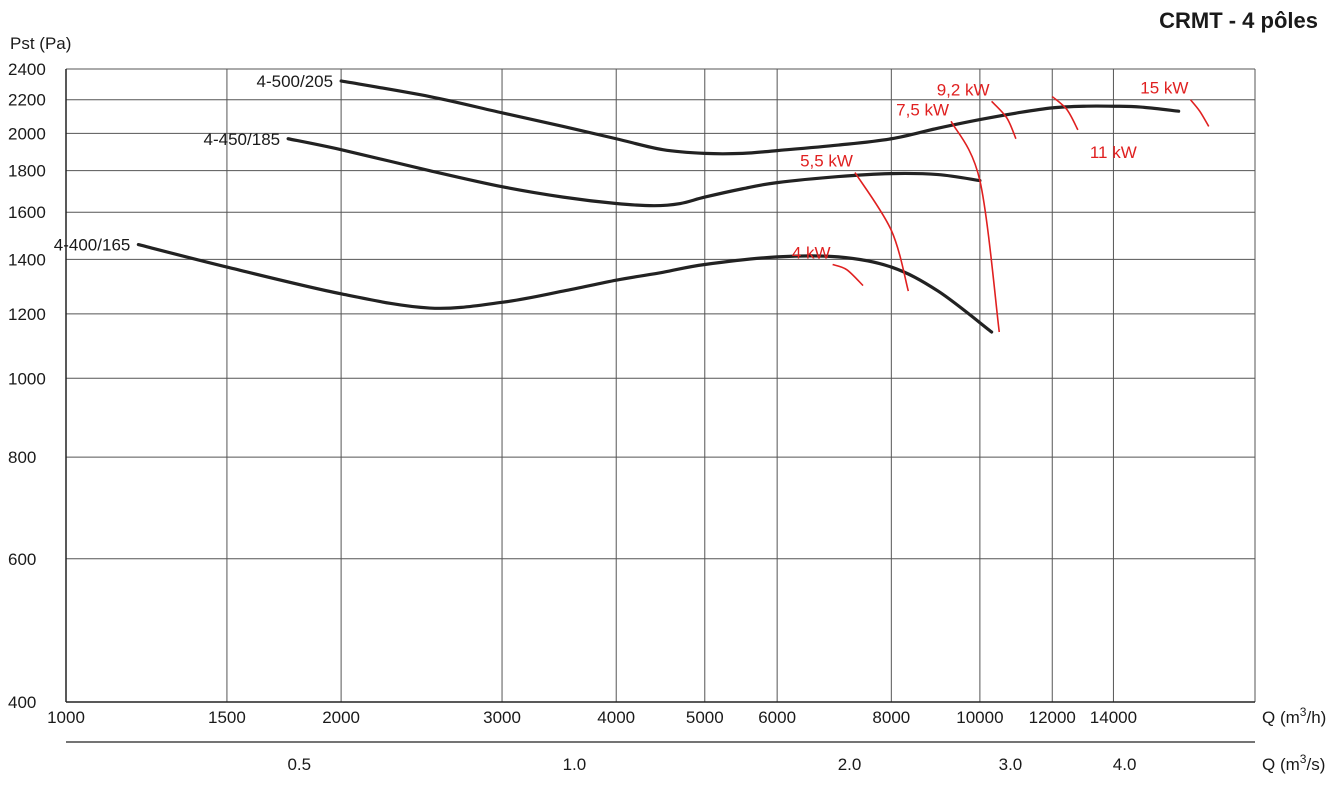 Image resolution: width=1332 pixels, height=792 pixels. What do you see at coordinates (1113, 717) in the screenshot?
I see `x-tick-label: 14000` at bounding box center [1113, 717].